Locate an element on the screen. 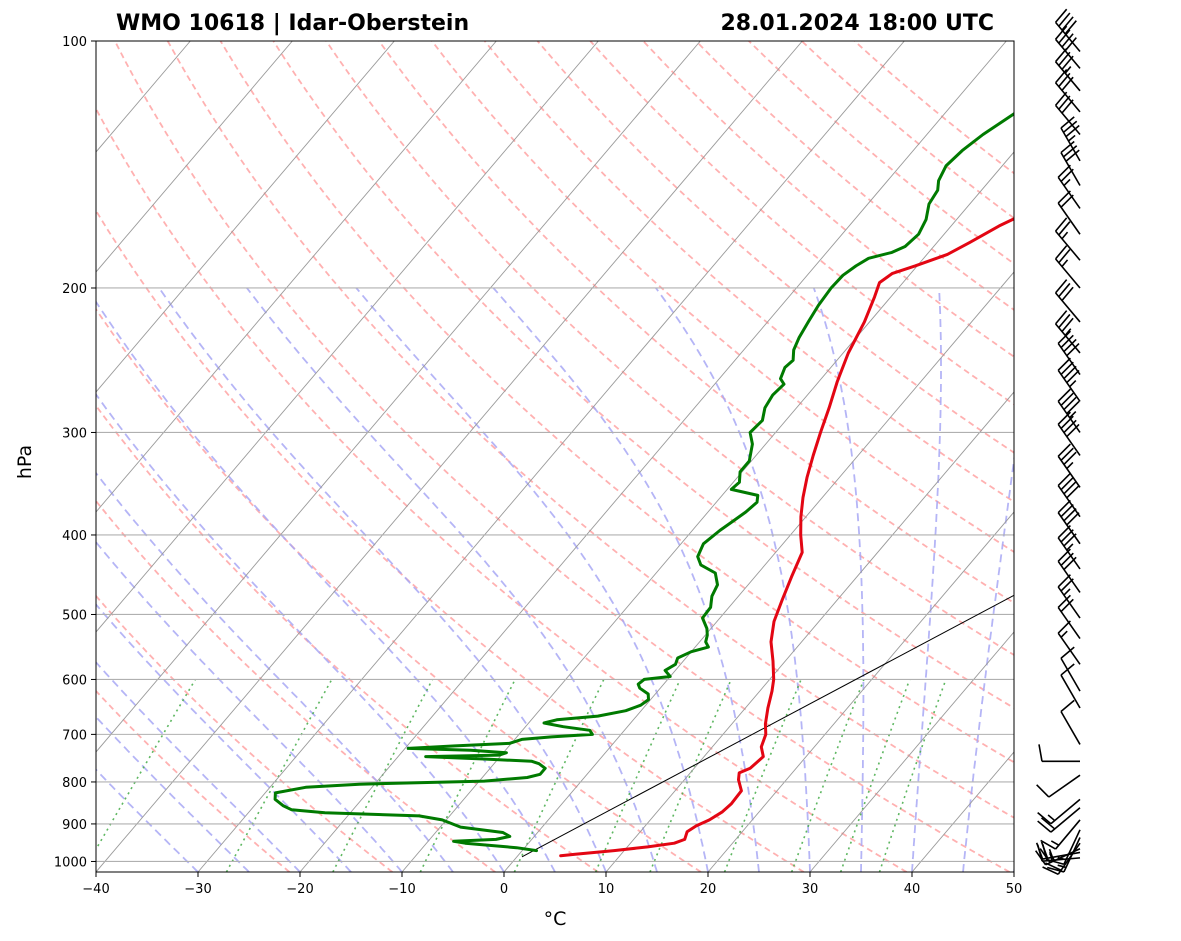 This screenshot has height=941, width=1181. mixing-ratio-line is located at coordinates (467, 775).